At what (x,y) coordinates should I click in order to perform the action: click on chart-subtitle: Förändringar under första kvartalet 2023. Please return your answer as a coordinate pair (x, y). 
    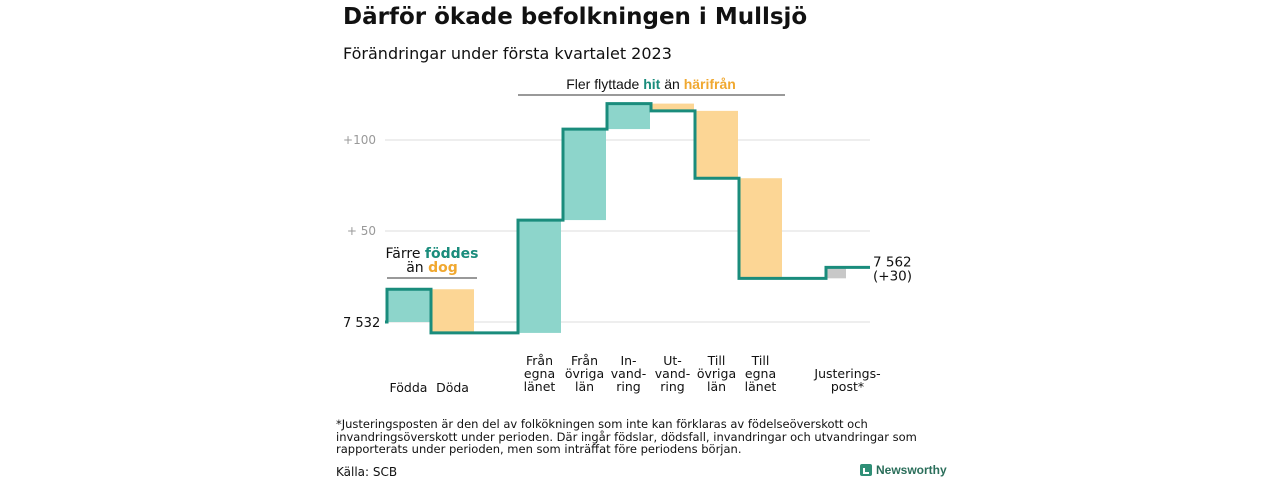
    Looking at the image, I should click on (507, 53).